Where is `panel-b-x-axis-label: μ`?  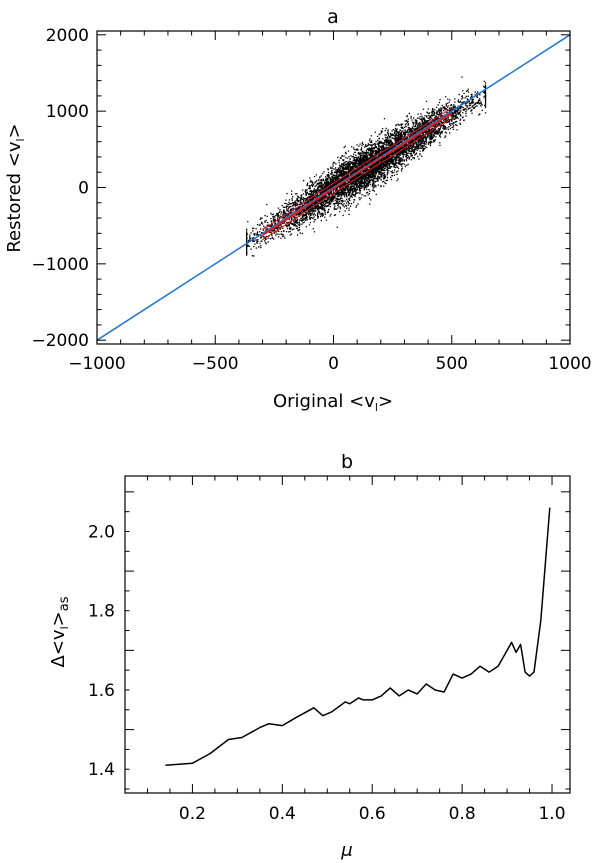
panel-b-x-axis-label: μ is located at coordinates (346, 850).